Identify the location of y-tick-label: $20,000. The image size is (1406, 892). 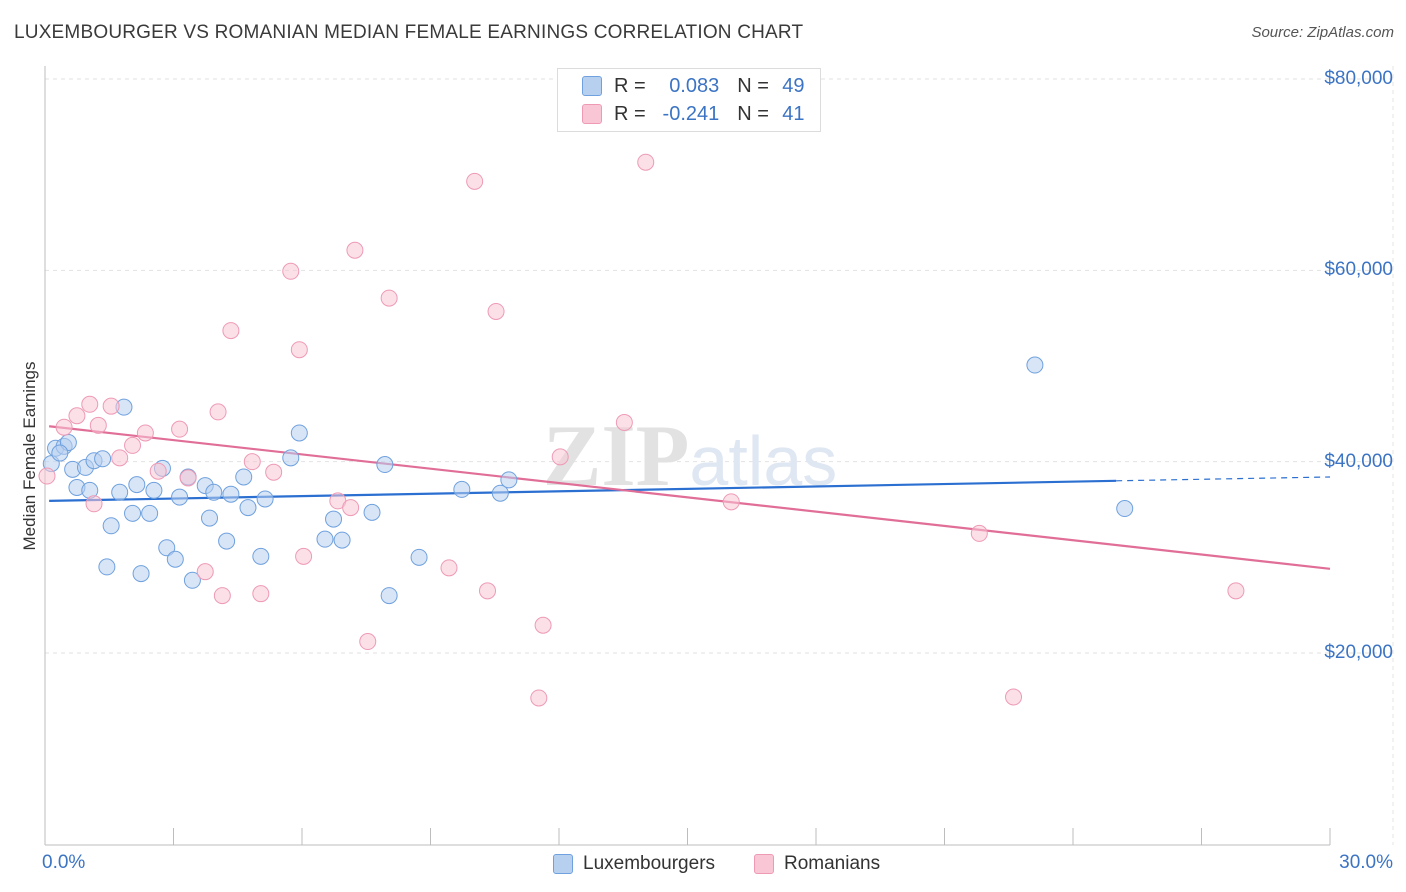
(1358, 652).